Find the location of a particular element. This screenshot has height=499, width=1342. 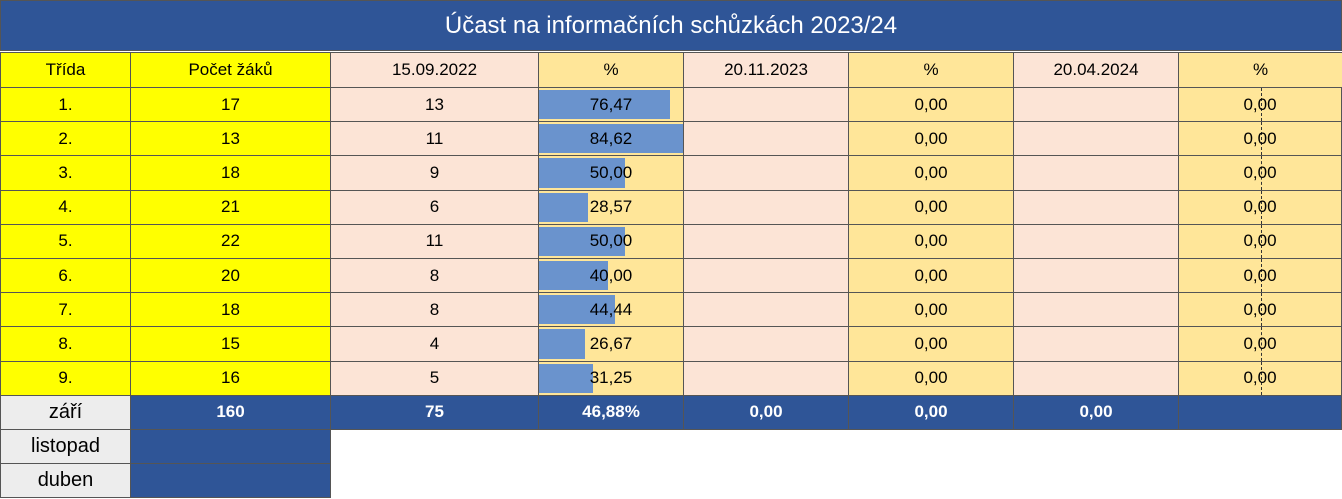

class-cell: 5. is located at coordinates (65, 241).